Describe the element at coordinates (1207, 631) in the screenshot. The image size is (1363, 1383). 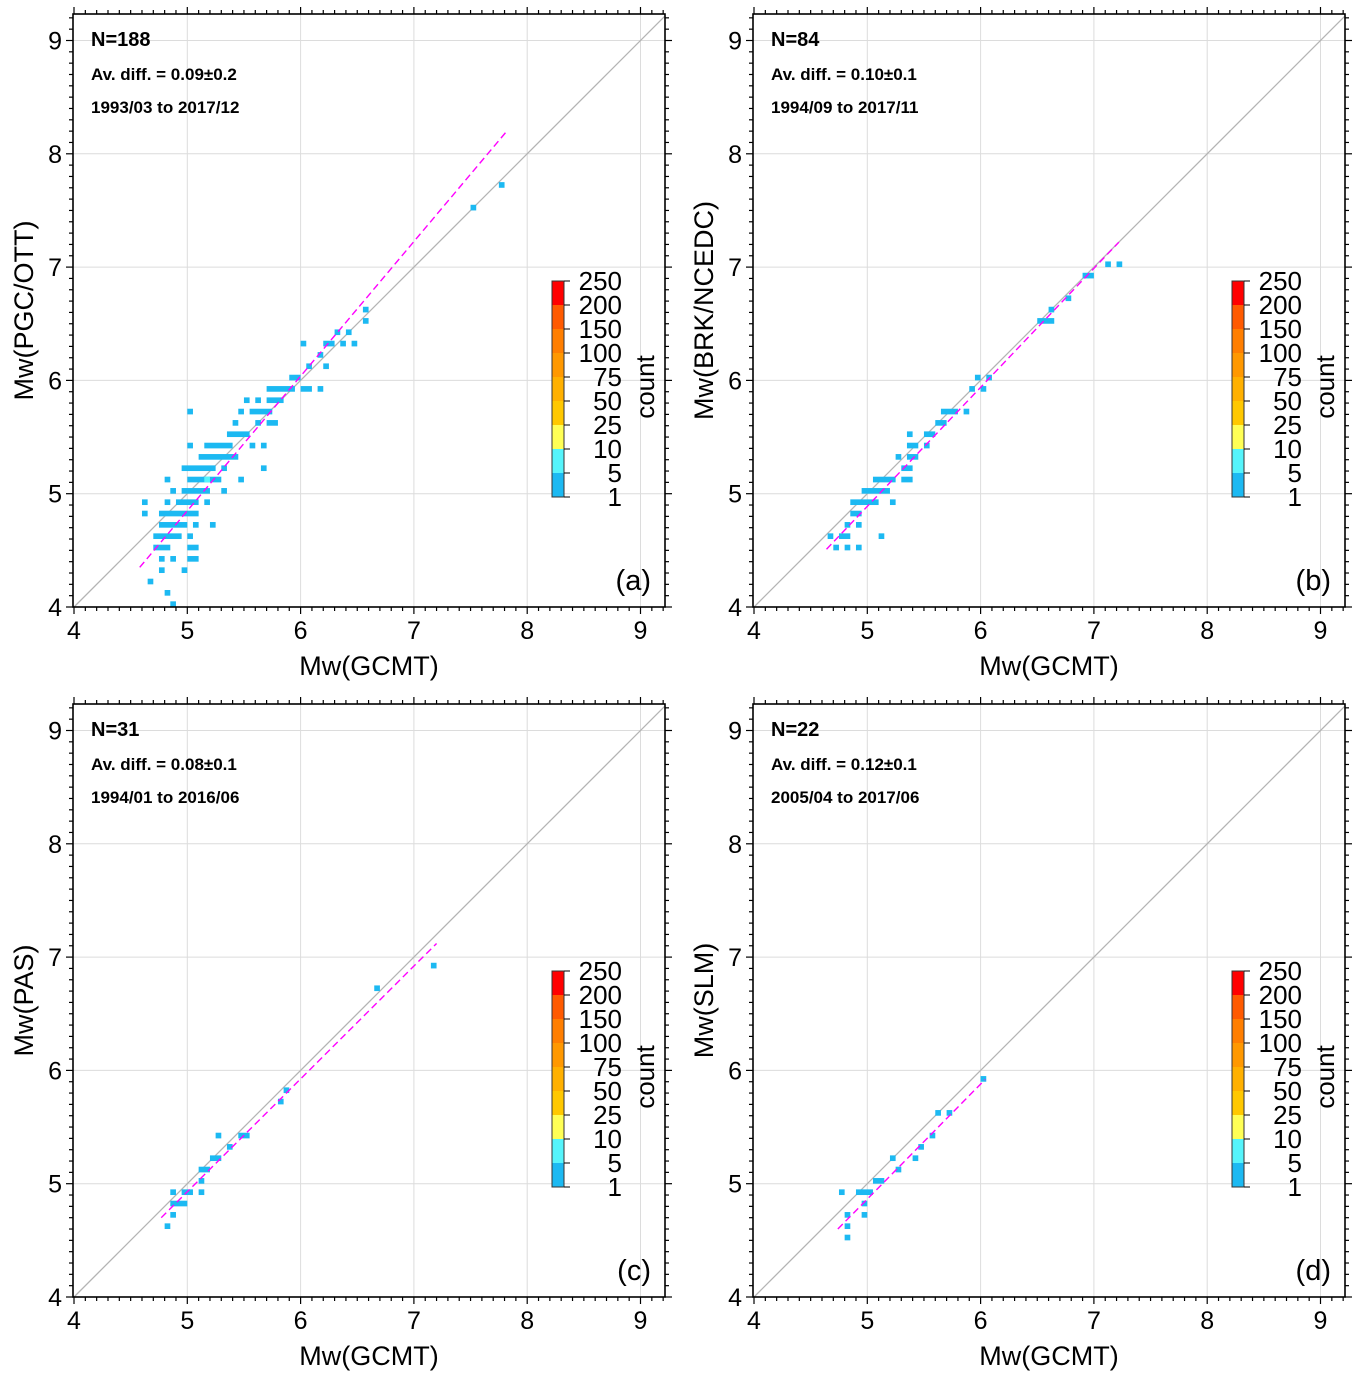
I see `x-tick-label: 8` at that location.